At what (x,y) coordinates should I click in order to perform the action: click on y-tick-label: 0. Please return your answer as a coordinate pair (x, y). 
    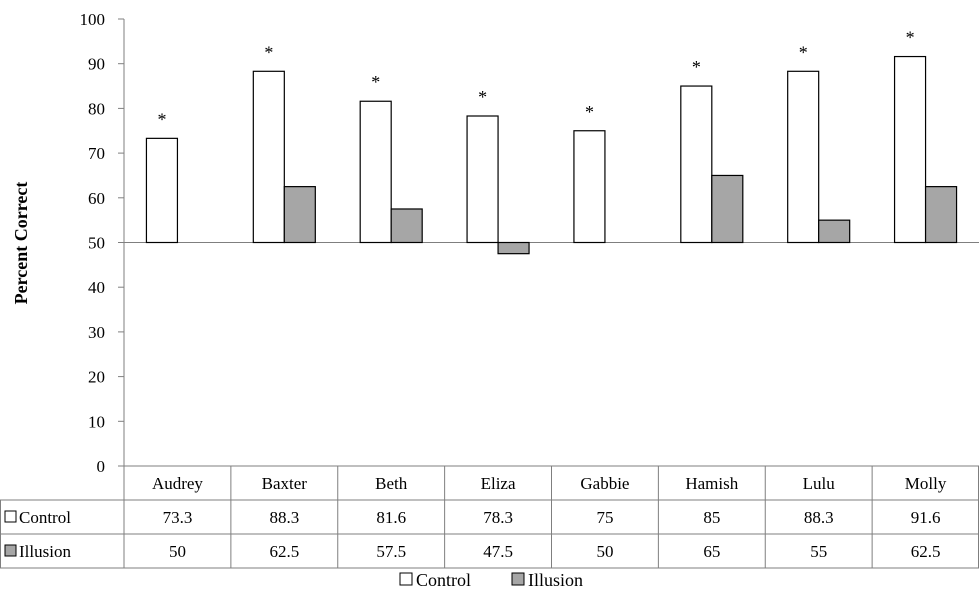
    Looking at the image, I should click on (101, 466).